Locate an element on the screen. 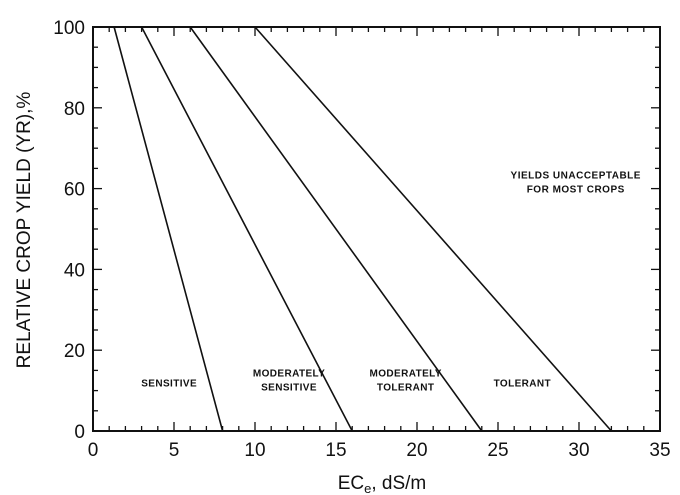  x-axis-title-subscript: e is located at coordinates (367, 488).